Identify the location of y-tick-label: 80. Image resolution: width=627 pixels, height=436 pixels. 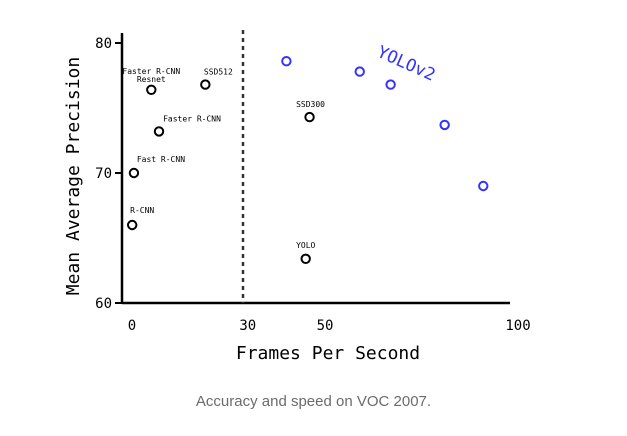
(103, 44).